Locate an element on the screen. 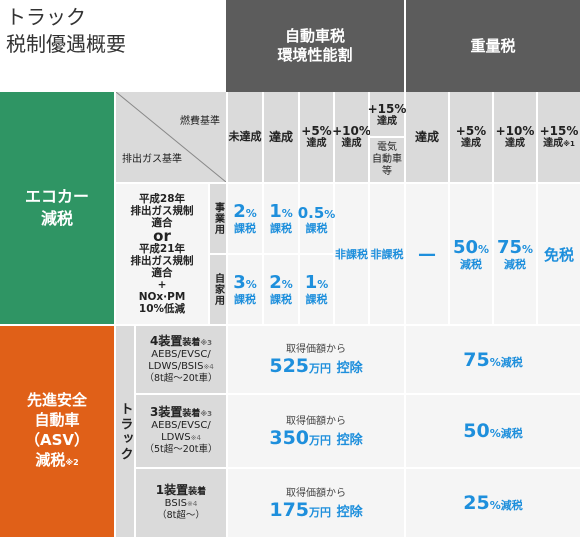 The height and width of the screenshot is (537, 580). business-rate-unachieved: 2% 課税 is located at coordinates (245, 218).